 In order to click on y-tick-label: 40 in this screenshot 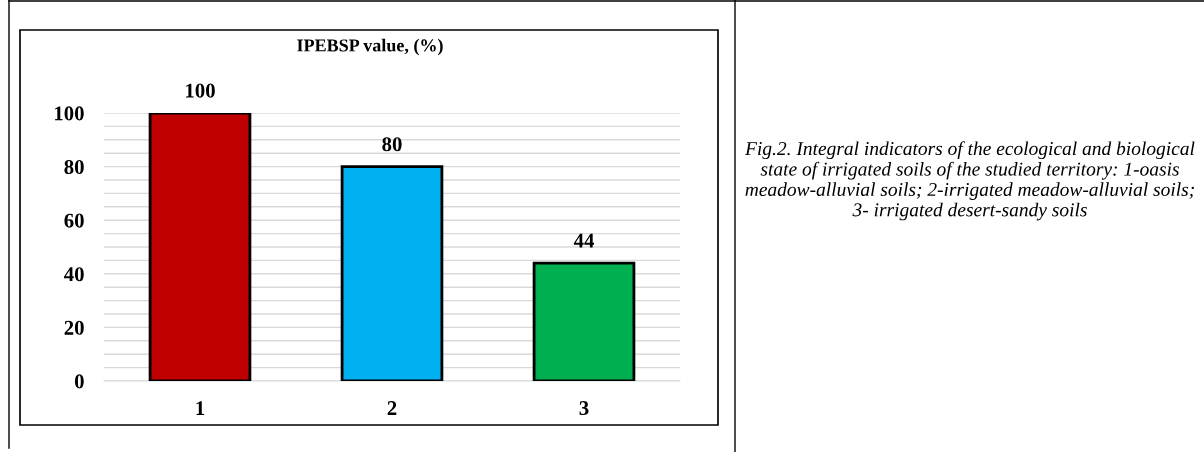, I will do `click(74, 274)`.